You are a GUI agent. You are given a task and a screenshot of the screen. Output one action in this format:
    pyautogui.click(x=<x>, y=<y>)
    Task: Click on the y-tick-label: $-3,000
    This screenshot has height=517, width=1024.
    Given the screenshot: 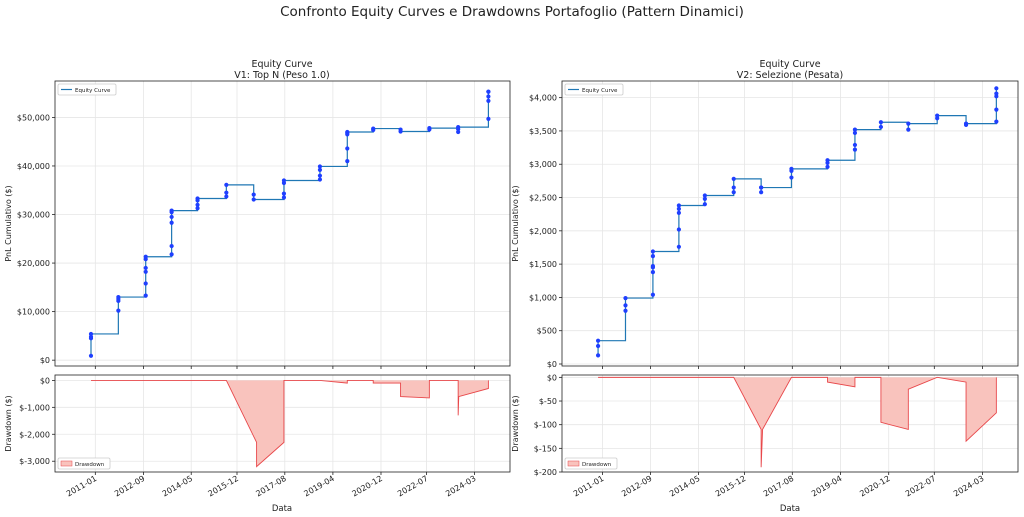 What is the action you would take?
    pyautogui.click(x=34, y=461)
    